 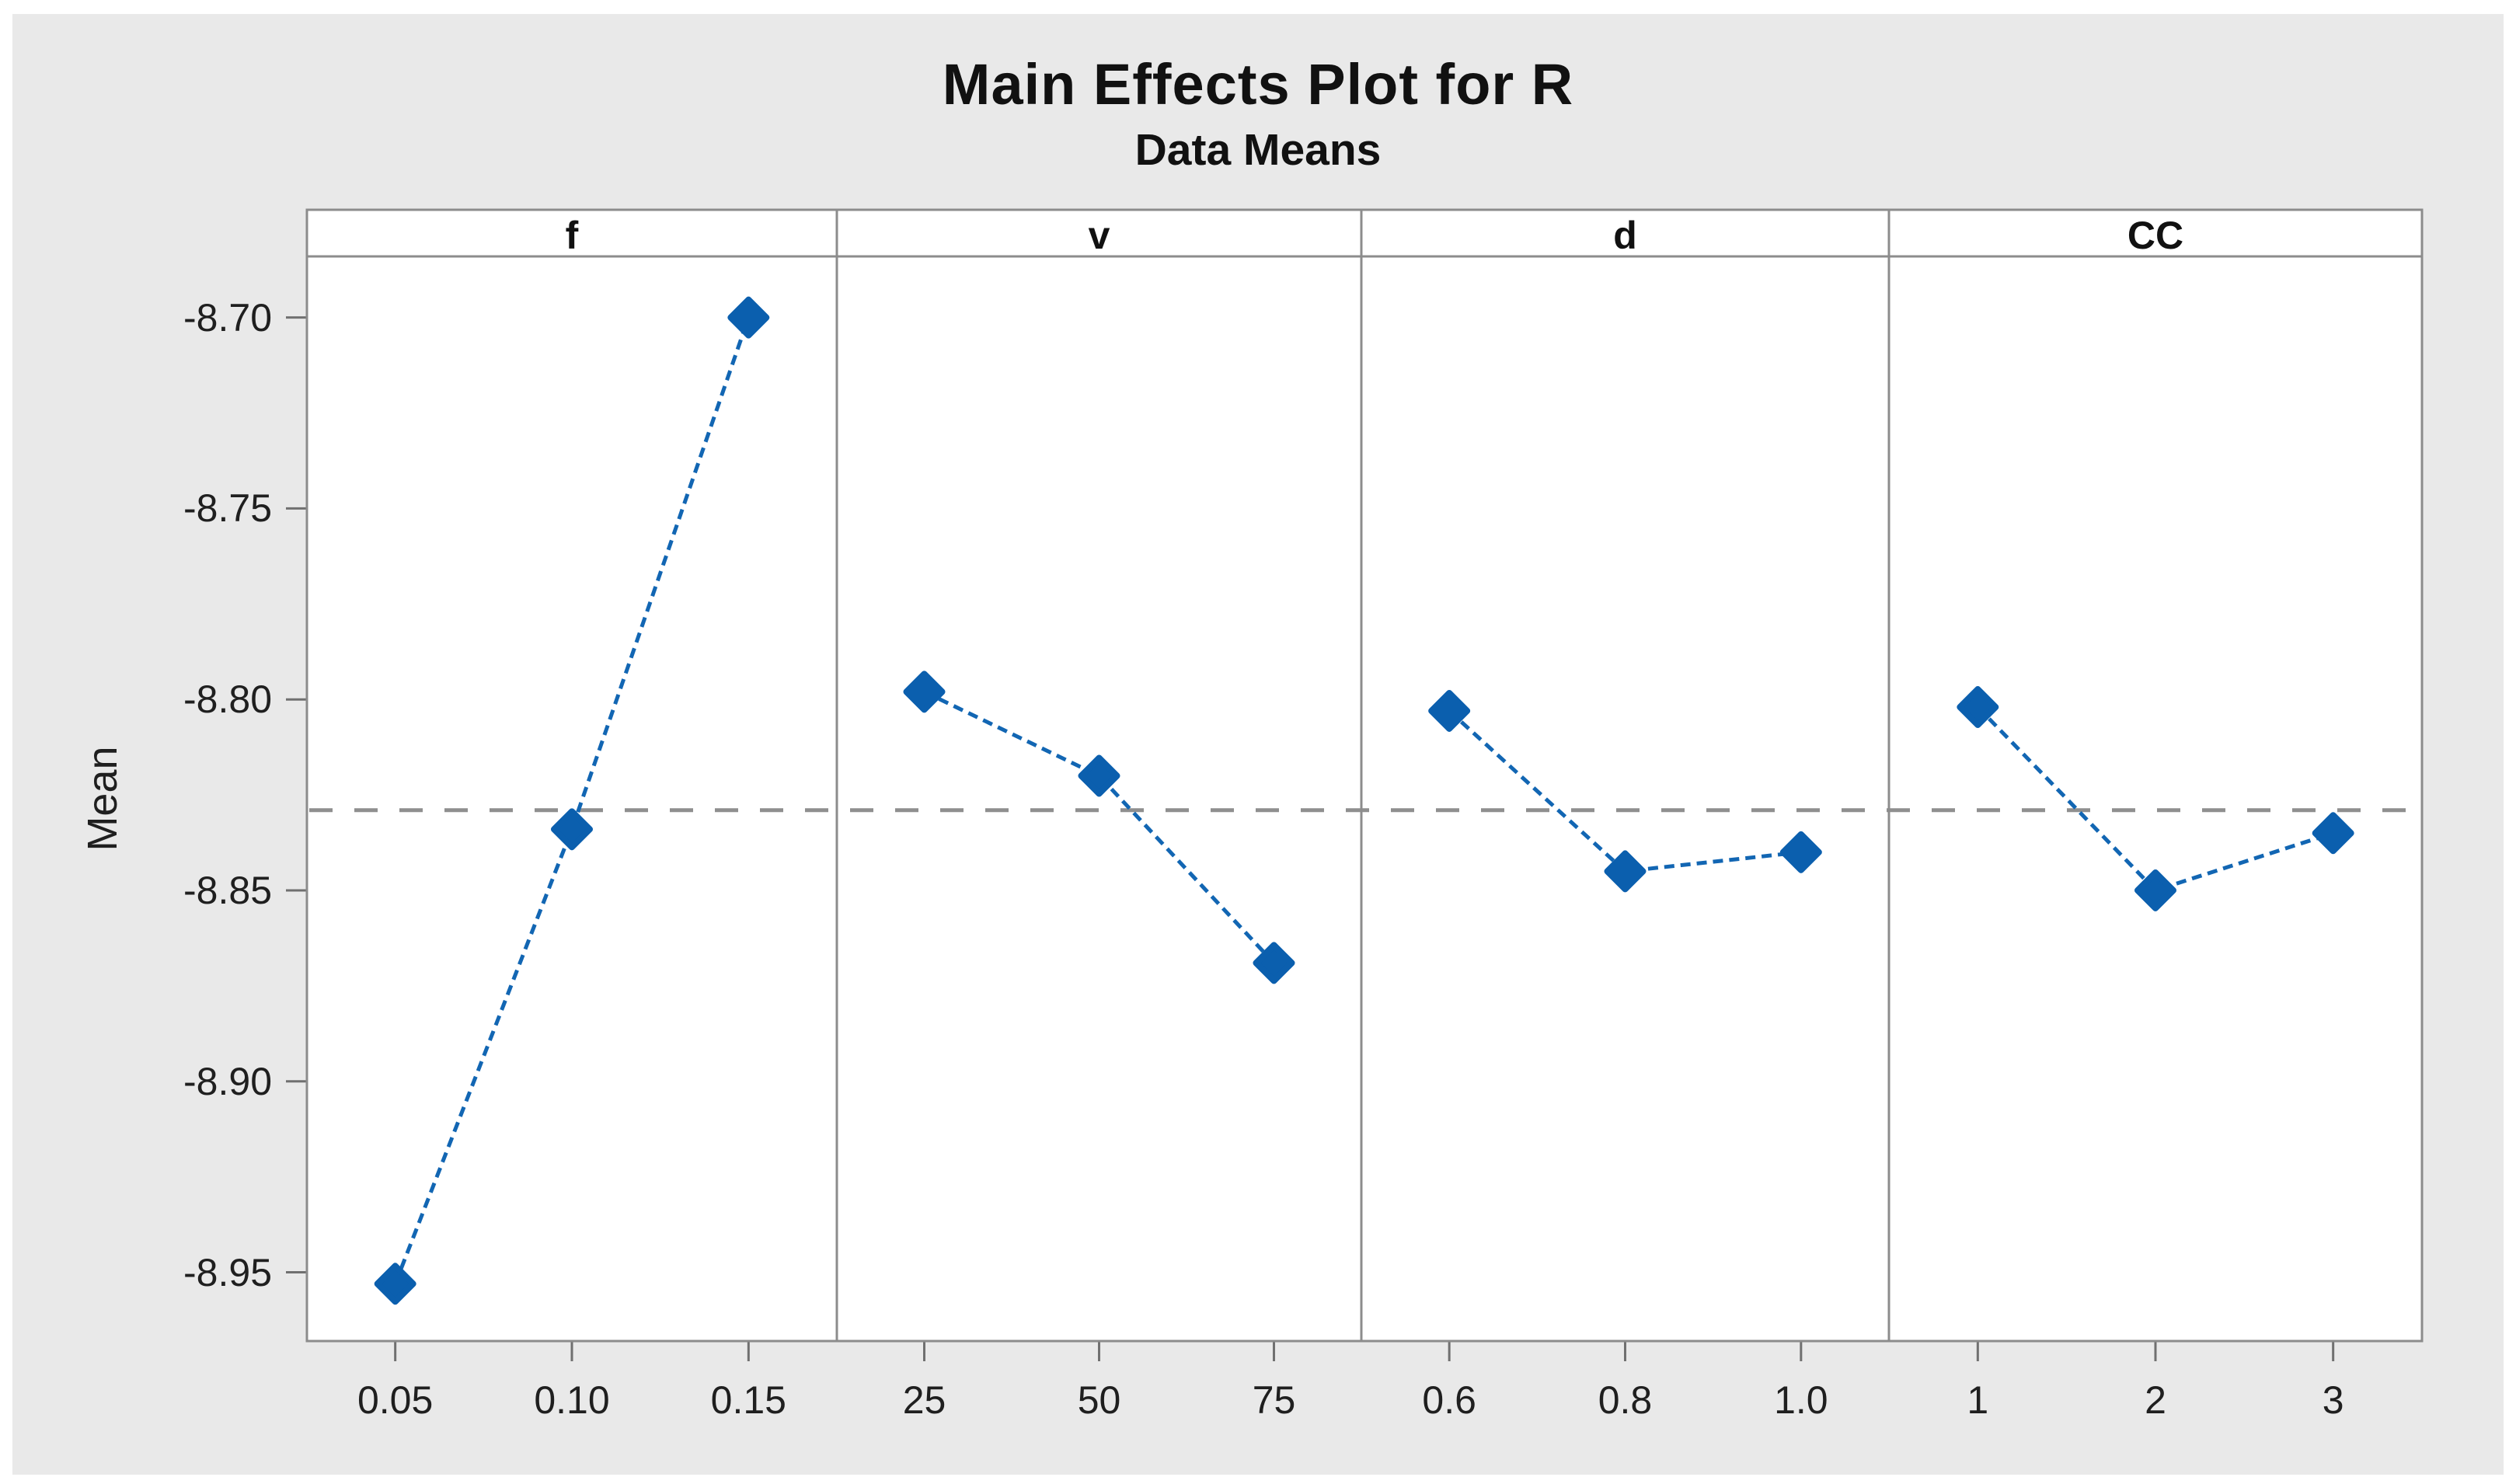 I want to click on series-line-v, so click(x=1099, y=827).